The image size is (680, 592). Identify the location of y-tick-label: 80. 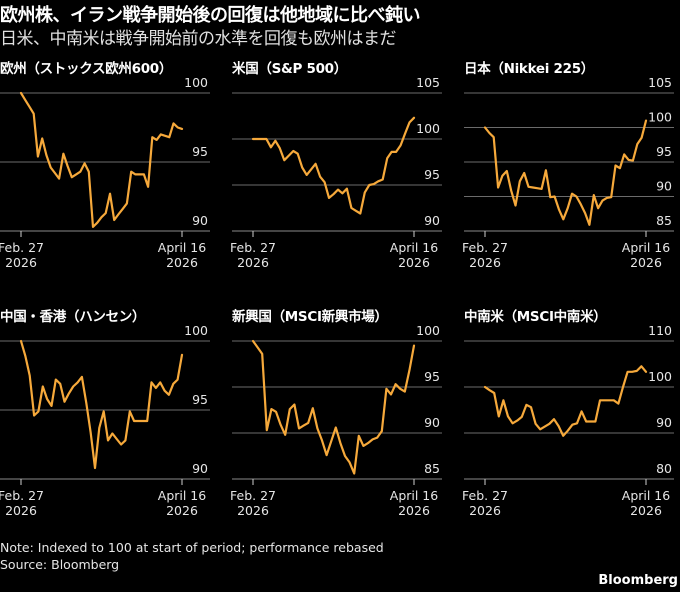
(664, 468).